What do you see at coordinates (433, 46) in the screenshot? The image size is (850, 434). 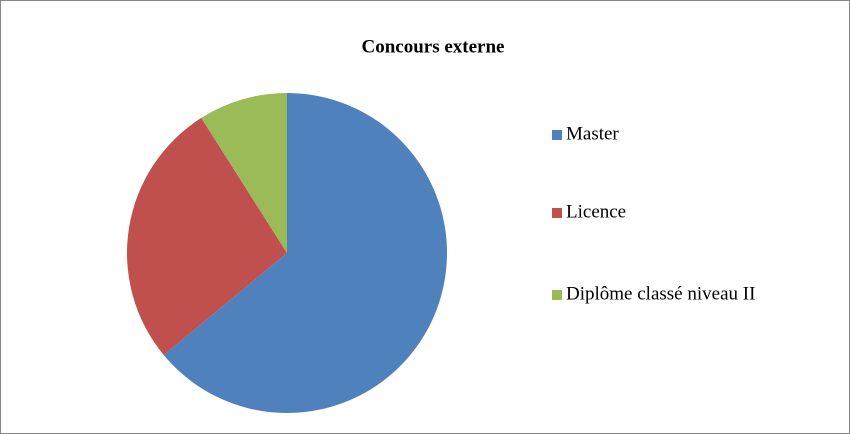 I see `chart-title: Concours externe` at bounding box center [433, 46].